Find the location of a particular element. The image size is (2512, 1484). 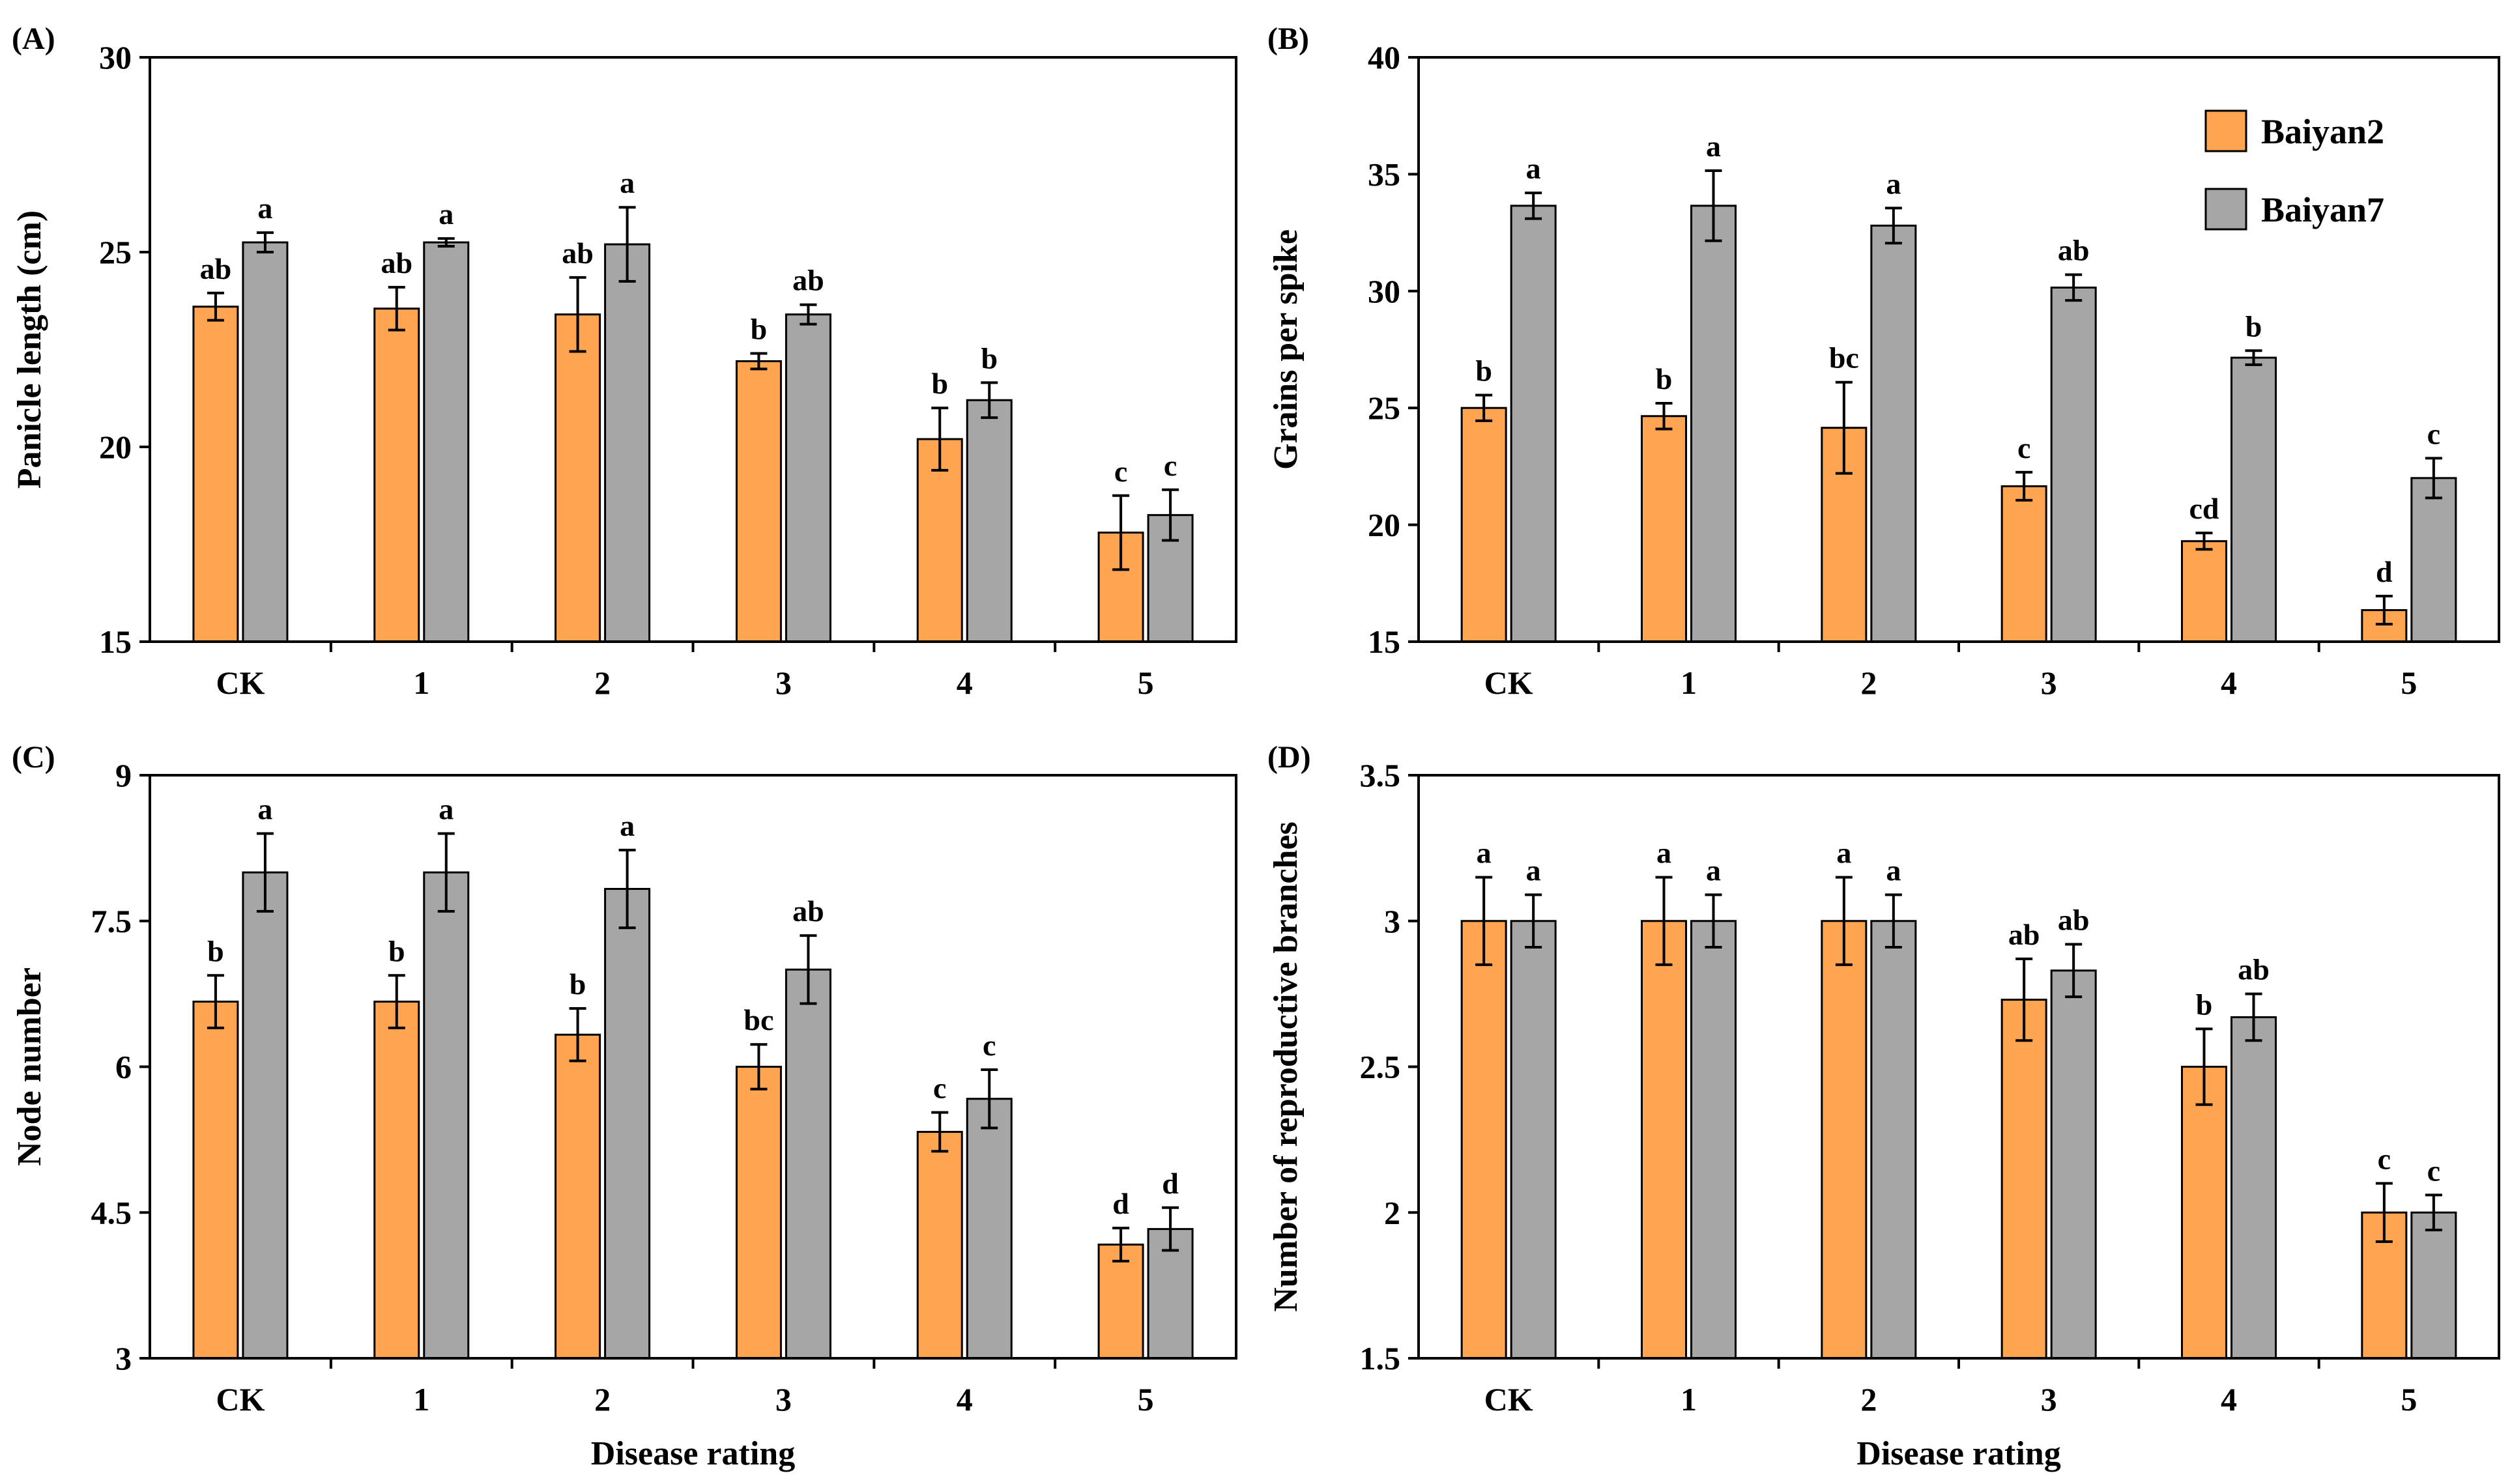

y-tick-label: 9 is located at coordinates (123, 775).